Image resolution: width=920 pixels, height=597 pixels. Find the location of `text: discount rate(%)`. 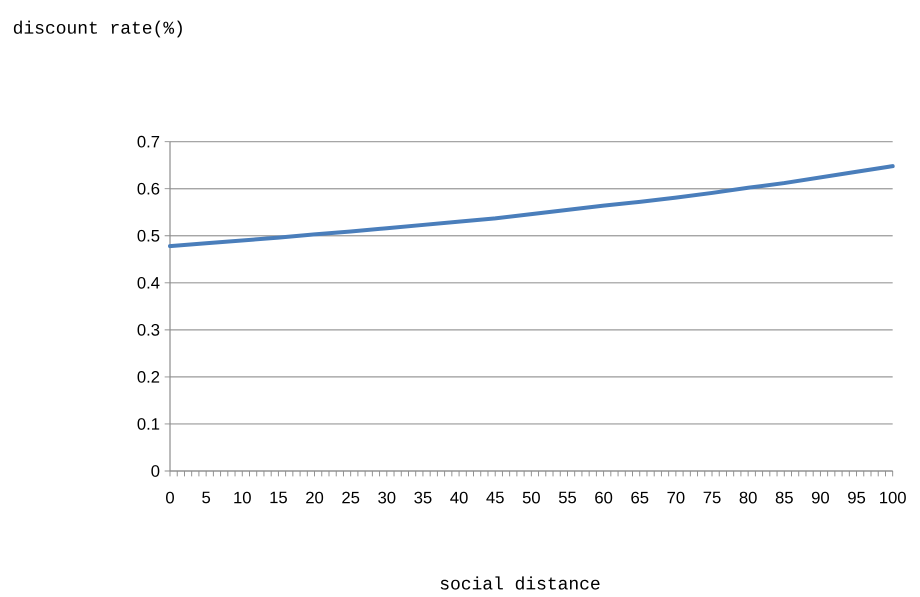

text: discount rate(%) is located at coordinates (98, 29).